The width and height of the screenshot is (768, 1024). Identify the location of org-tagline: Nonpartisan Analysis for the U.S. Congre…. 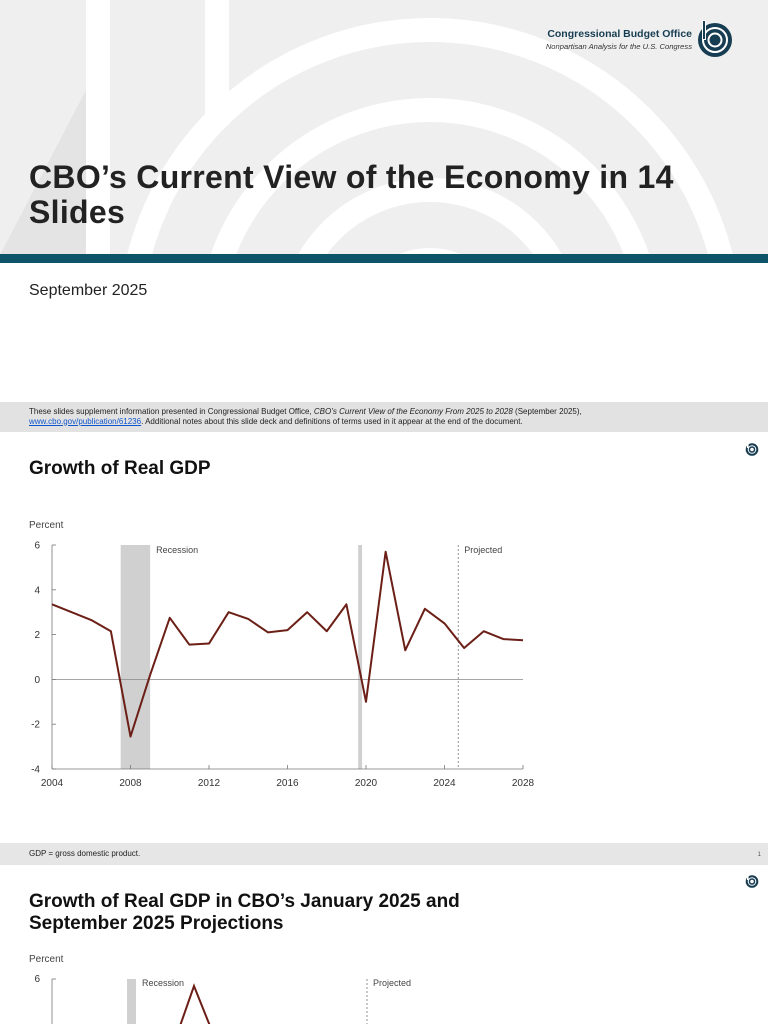
(618, 46).